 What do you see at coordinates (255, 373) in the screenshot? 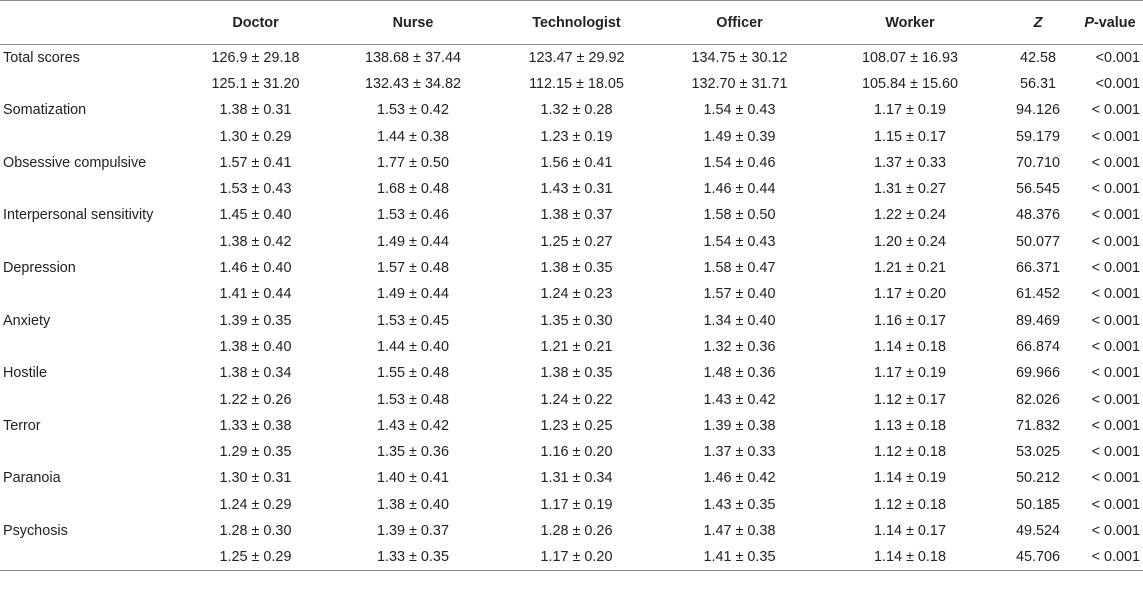
I see `cell-doctor: 1.38 ± 0.34` at bounding box center [255, 373].